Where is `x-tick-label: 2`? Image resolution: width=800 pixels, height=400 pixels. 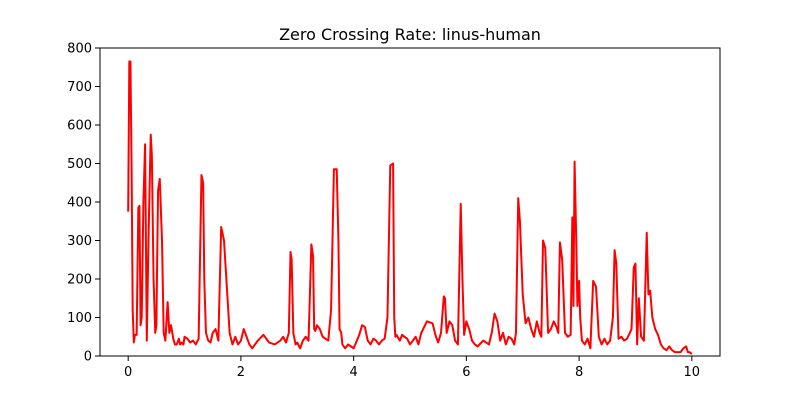
x-tick-label: 2 is located at coordinates (241, 372).